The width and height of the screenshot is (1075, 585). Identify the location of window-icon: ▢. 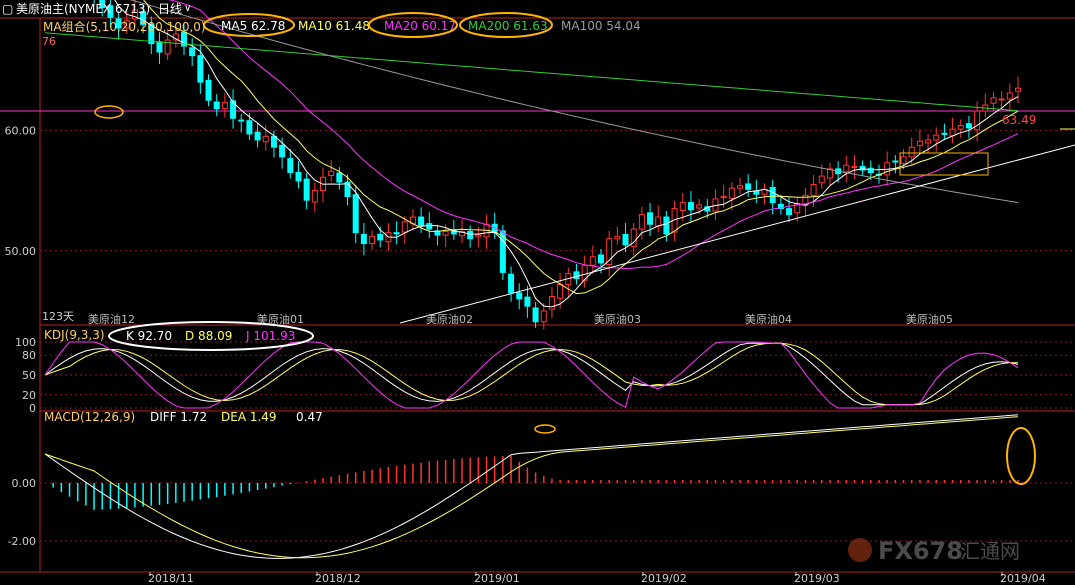
(8, 9).